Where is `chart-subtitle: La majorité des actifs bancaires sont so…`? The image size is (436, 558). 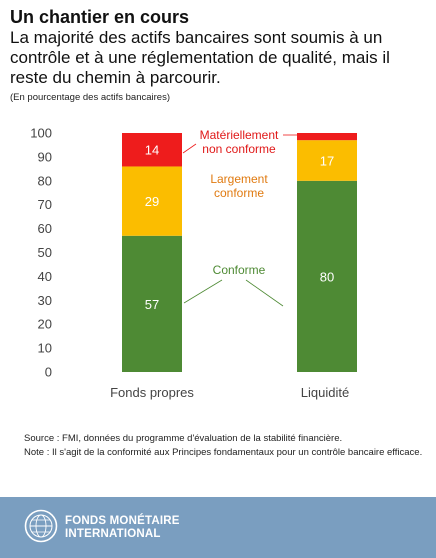 chart-subtitle: La majorité des actifs bancaires sont so… is located at coordinates (200, 57).